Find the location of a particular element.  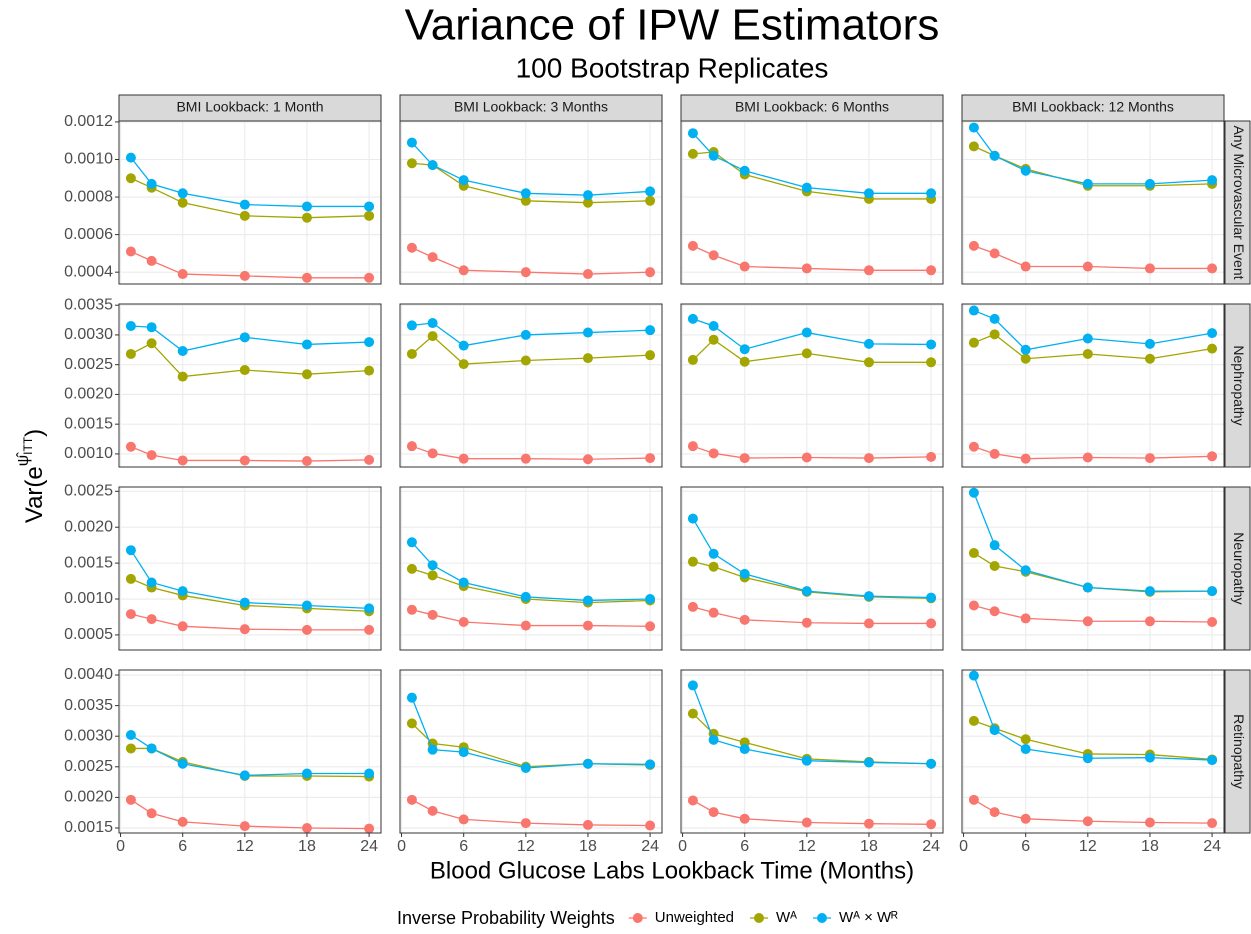

column-strip-label: BMI Lookback: 12 Months is located at coordinates (1093, 107).